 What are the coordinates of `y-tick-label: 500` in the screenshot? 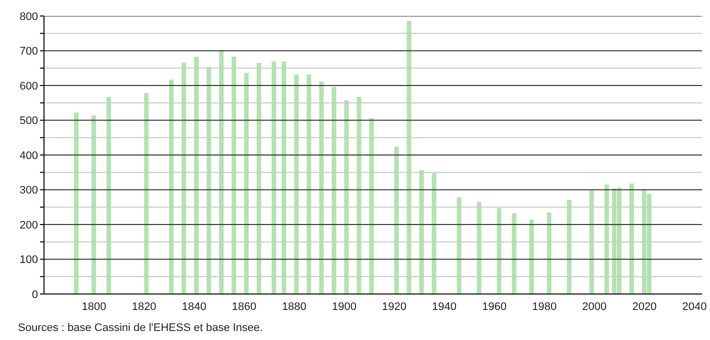 It's located at (29, 121).